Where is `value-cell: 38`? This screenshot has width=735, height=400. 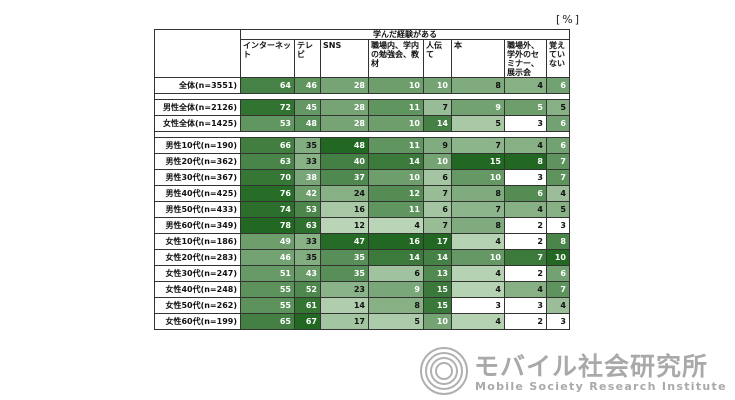
value-cell: 38 is located at coordinates (307, 177).